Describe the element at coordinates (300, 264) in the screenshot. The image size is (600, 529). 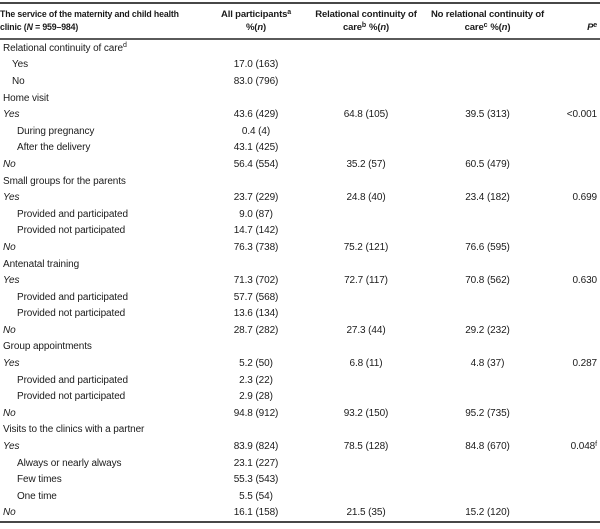
I see `table-row: Antenatal training` at that location.